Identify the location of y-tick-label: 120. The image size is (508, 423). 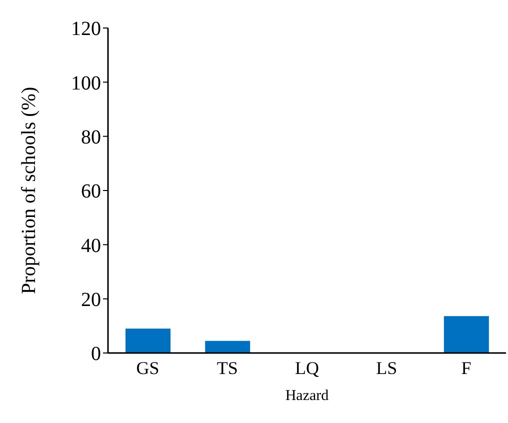
(86, 29).